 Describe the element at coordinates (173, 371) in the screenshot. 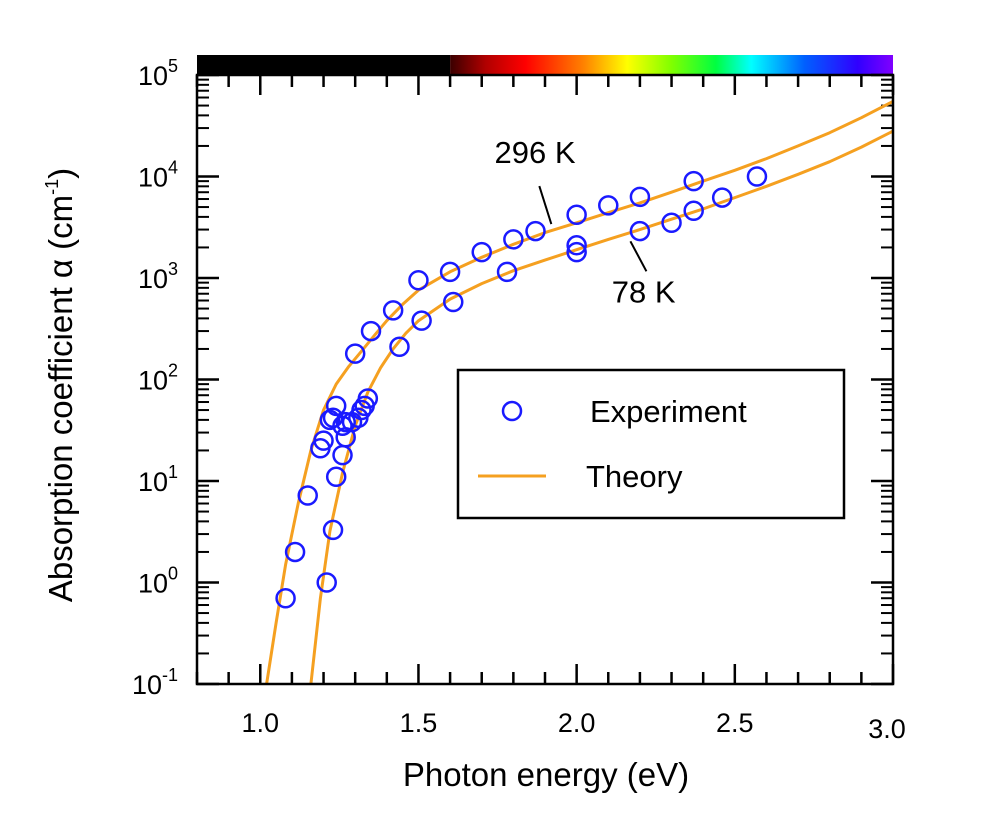

I see `y-tick-label-exponent: 2` at that location.